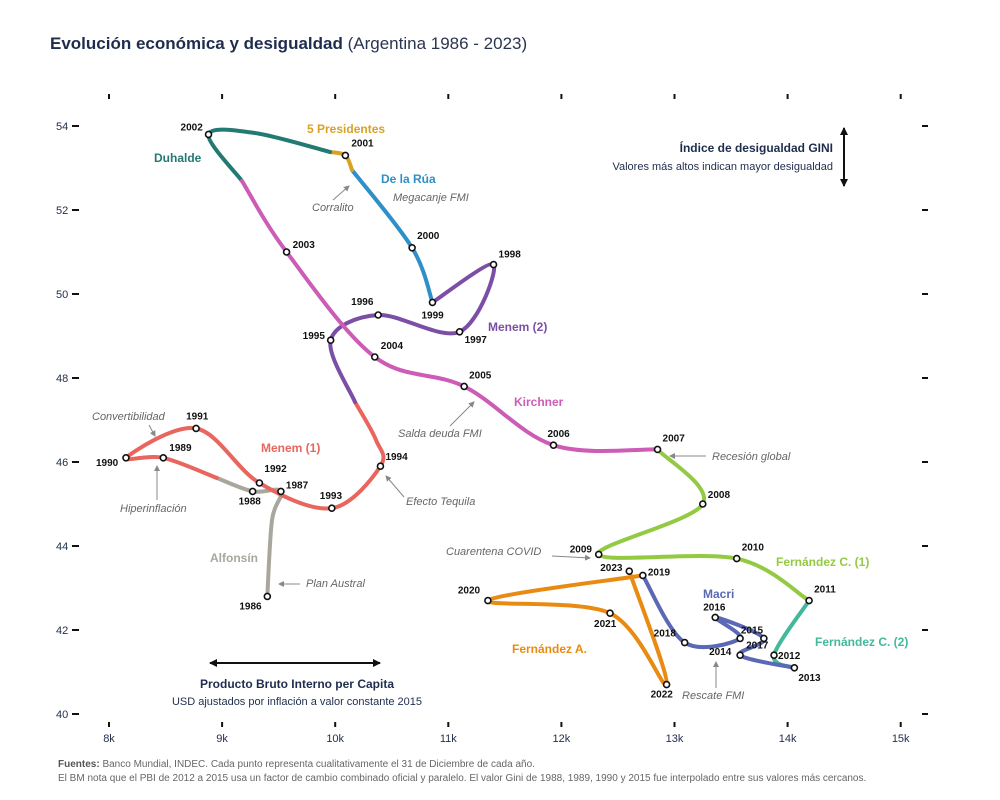 Image resolution: width=1000 pixels, height=800 pixels. What do you see at coordinates (269, 155) in the screenshot?
I see `series-line-duhalde` at bounding box center [269, 155].